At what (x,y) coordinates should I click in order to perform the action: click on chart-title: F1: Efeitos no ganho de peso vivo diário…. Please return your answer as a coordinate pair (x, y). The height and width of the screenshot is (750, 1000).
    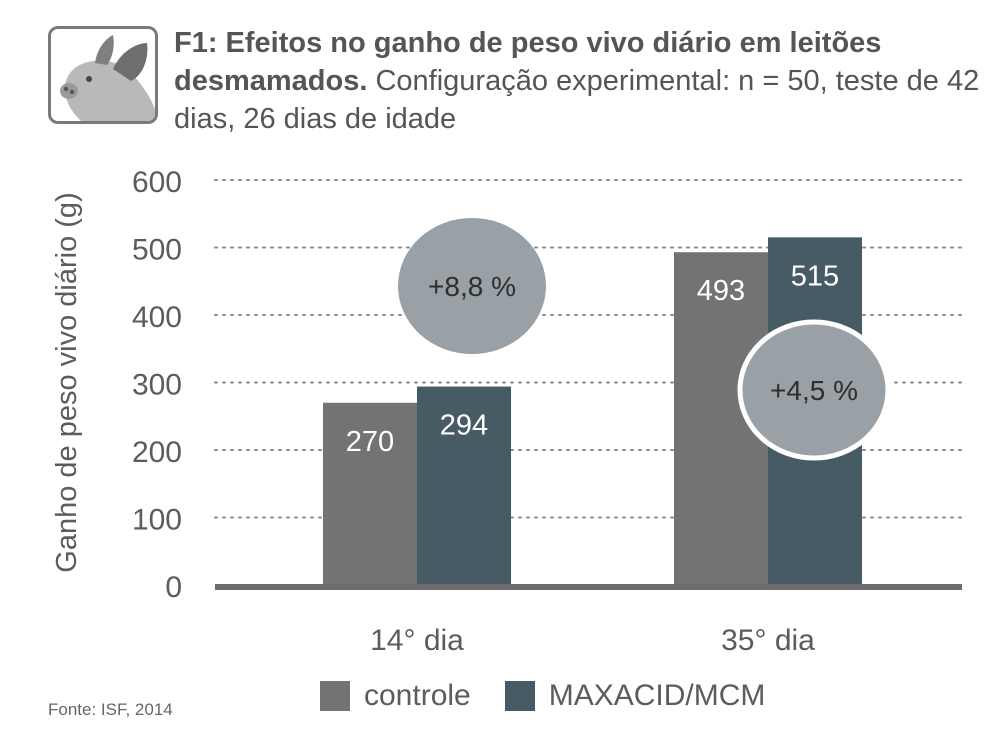
    Looking at the image, I should click on (579, 81).